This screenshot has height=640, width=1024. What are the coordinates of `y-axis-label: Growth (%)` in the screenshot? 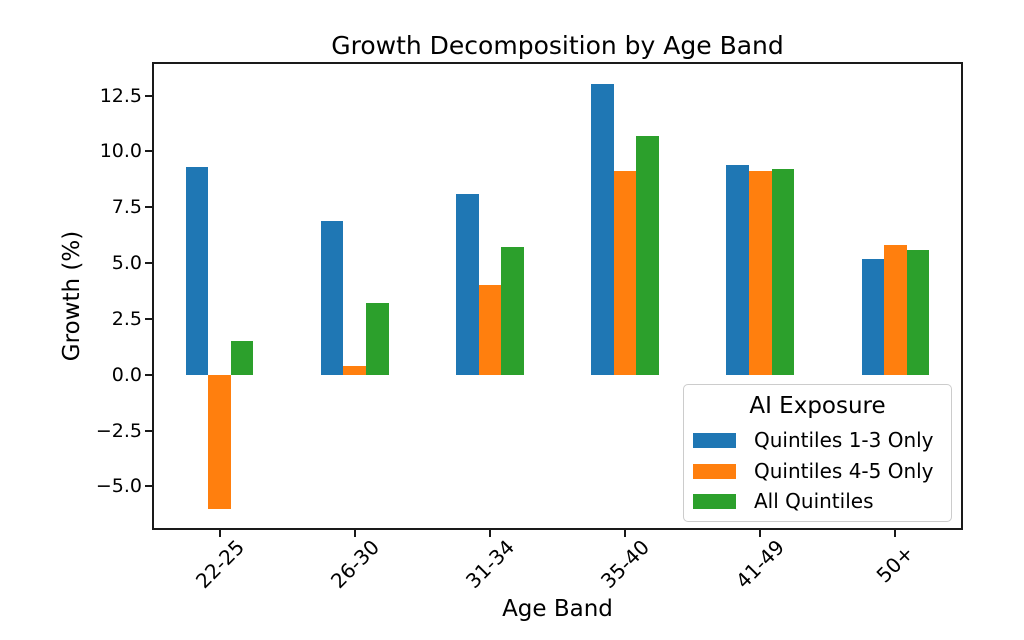 It's located at (72, 296).